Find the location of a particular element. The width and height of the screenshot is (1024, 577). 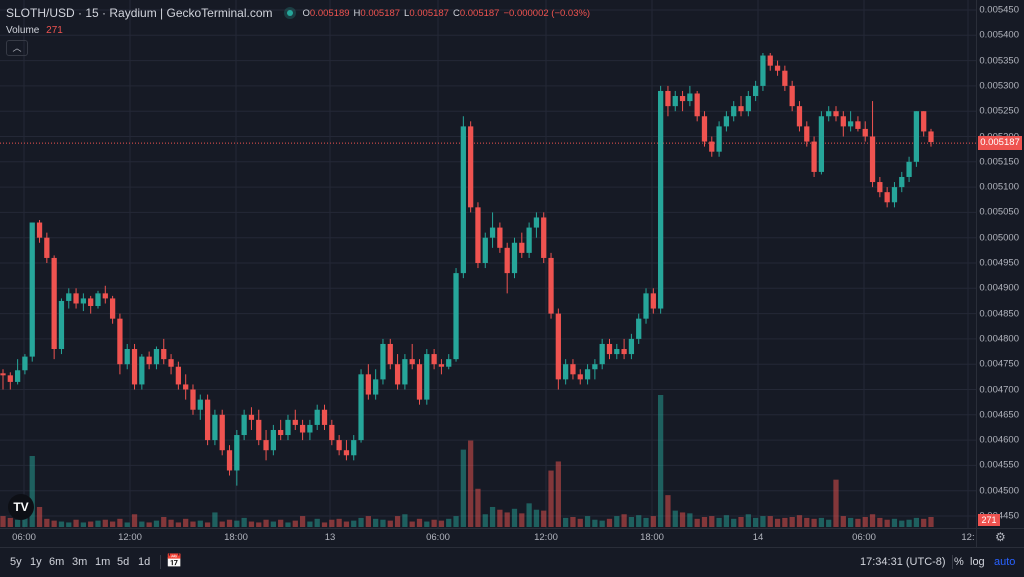

range-3m-button: 3m is located at coordinates (80, 562).